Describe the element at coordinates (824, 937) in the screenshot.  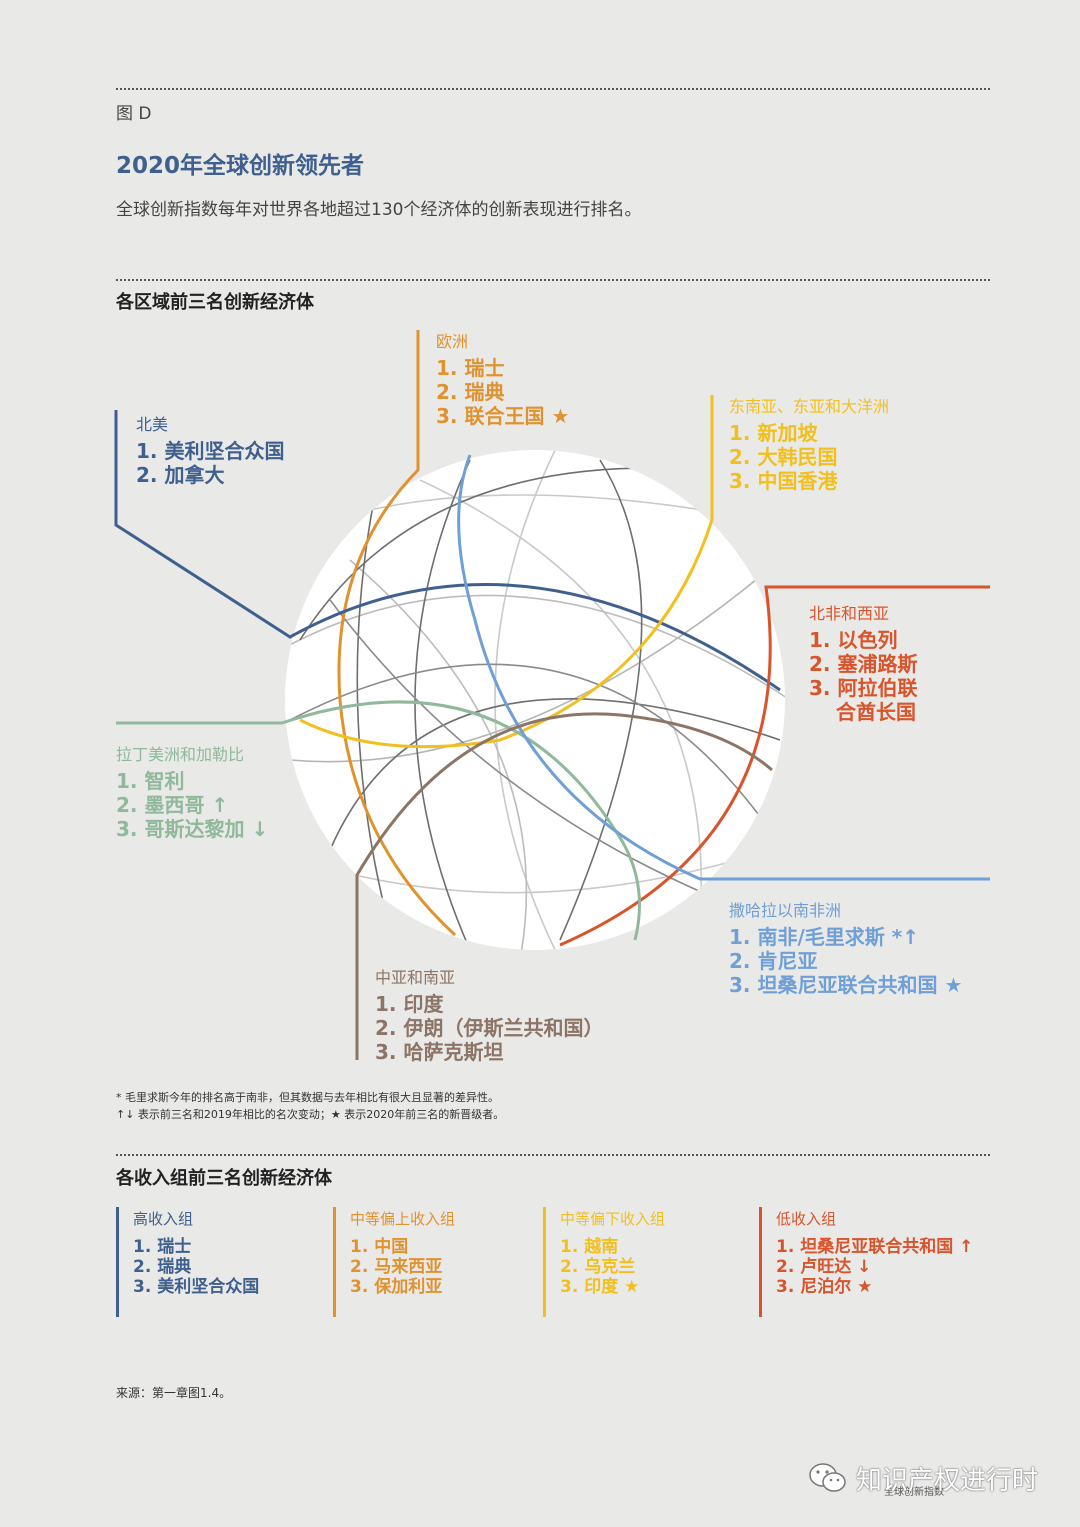
I see `region-item: 1. 南非/毛里求斯 *↑` at that location.